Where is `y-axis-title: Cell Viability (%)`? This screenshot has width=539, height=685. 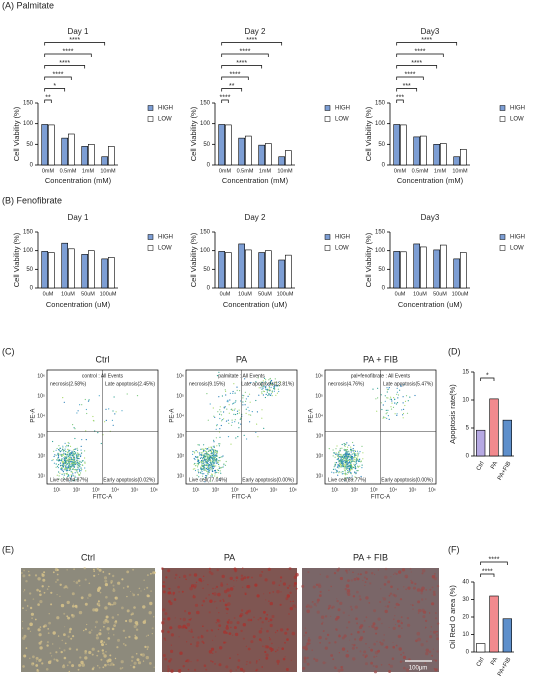
y-axis-title: Cell Viability (%) is located at coordinates (193, 259).